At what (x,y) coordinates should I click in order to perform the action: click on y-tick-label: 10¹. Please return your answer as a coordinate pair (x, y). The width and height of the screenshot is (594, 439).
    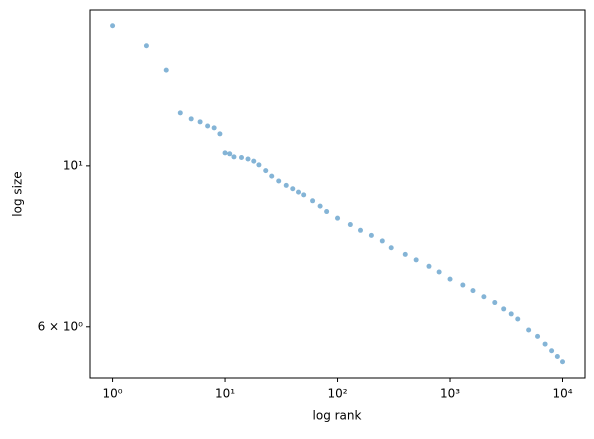
    Looking at the image, I should click on (73, 165).